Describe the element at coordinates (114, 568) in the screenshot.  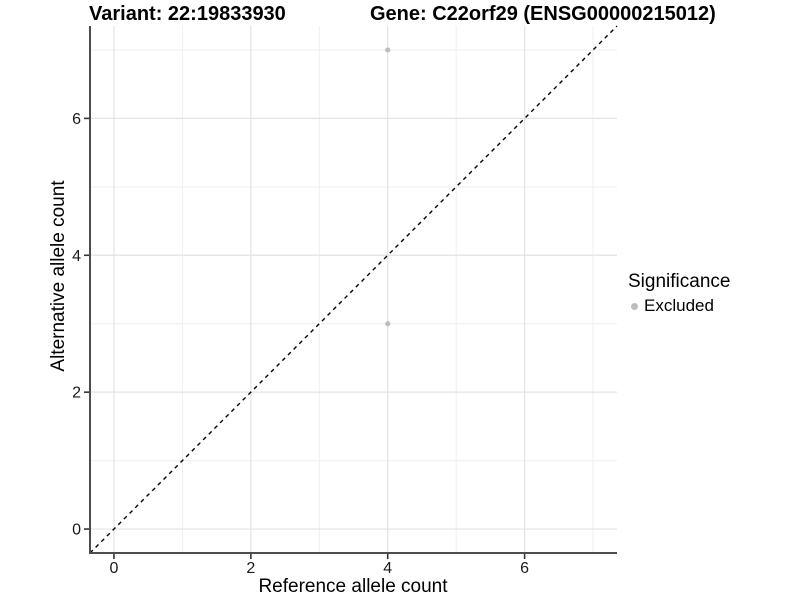
I see `x-tick-label: 0` at that location.